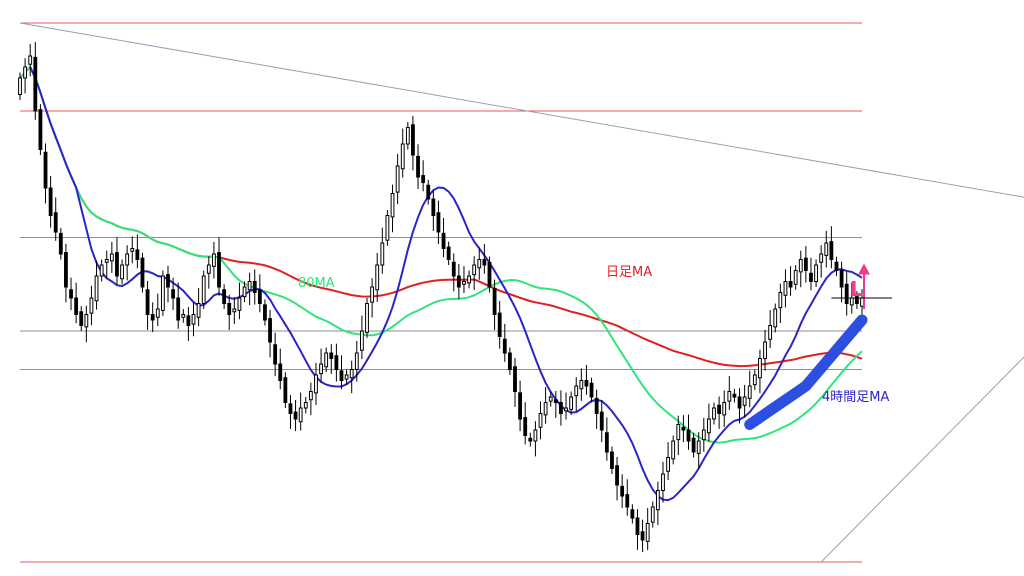 The height and width of the screenshot is (576, 1024). I want to click on entry-arrow-head, so click(864, 269).